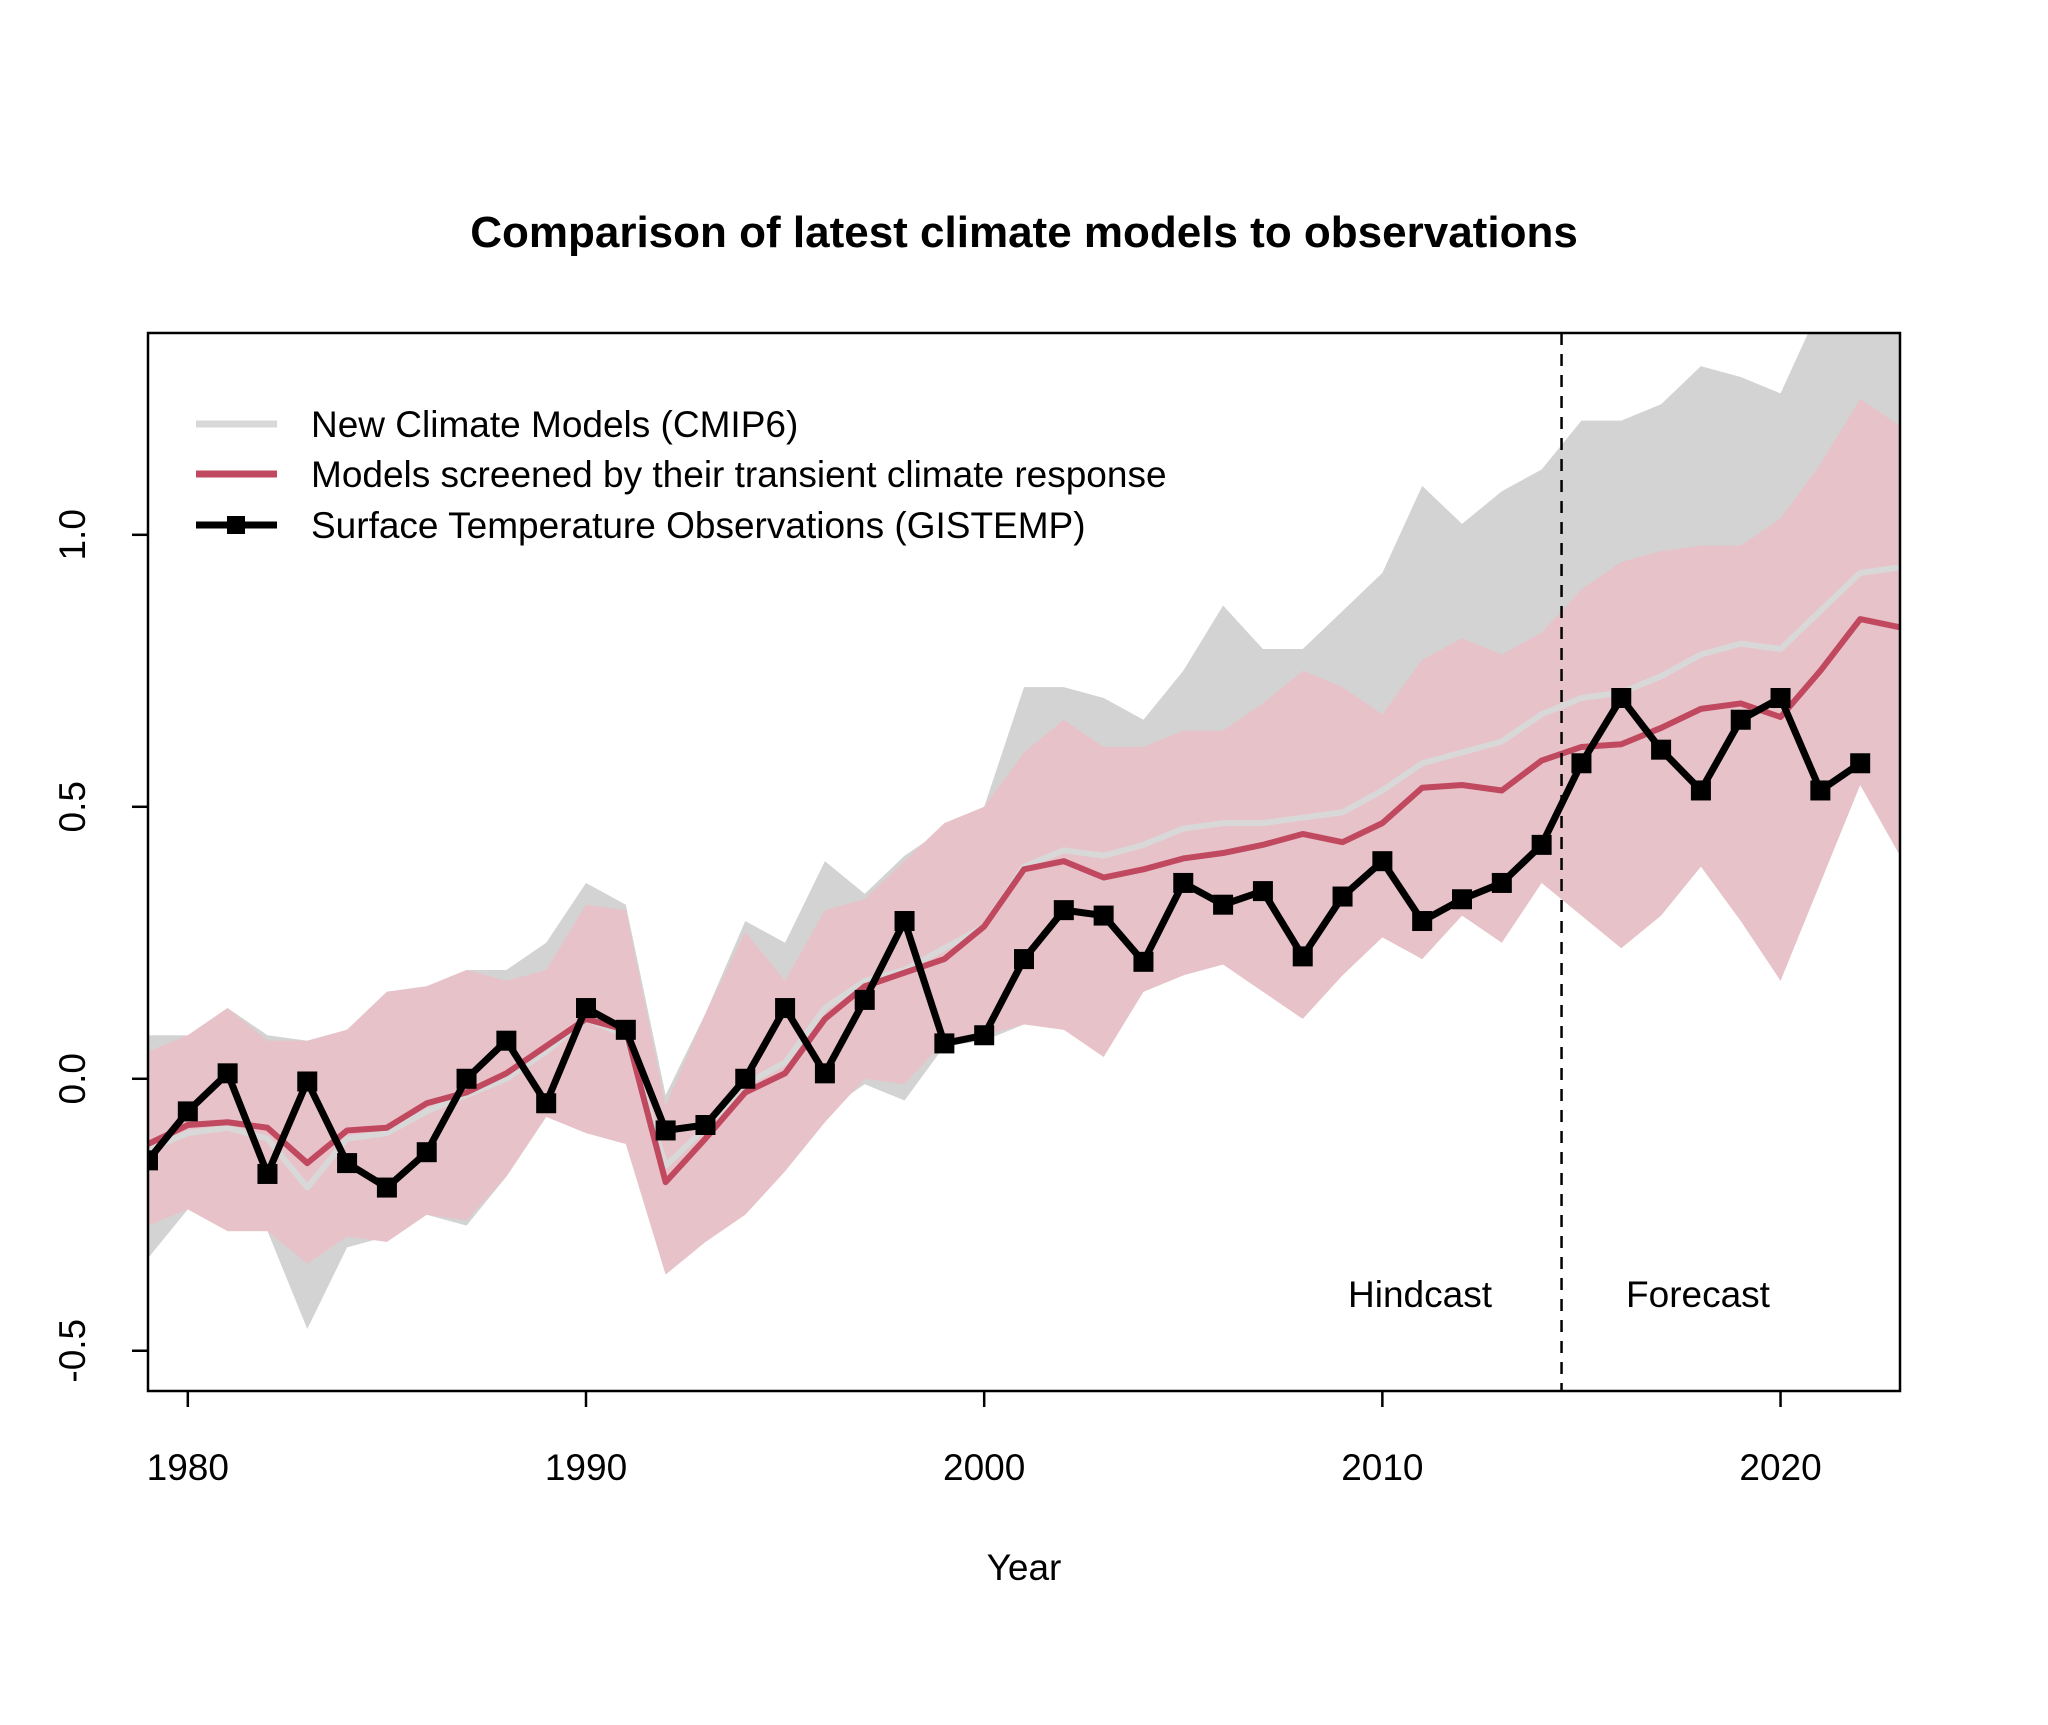  What do you see at coordinates (236, 525) in the screenshot?
I see `legend-marker-gistemp` at bounding box center [236, 525].